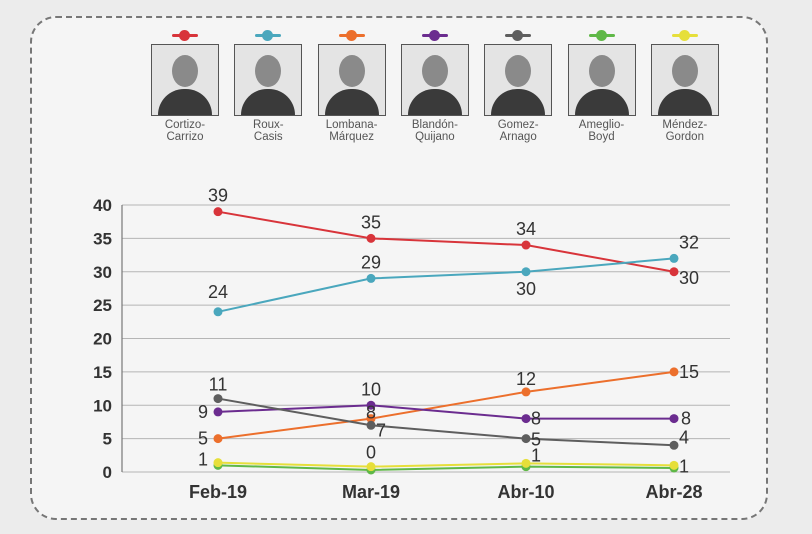  What do you see at coordinates (689, 242) in the screenshot?
I see `data-label: 32` at bounding box center [689, 242].